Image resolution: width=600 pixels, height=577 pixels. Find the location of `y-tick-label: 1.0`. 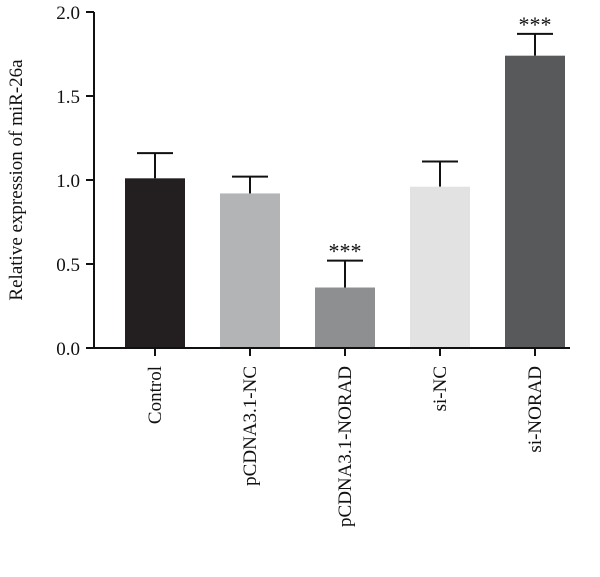

y-tick-label: 1.0 is located at coordinates (68, 181).